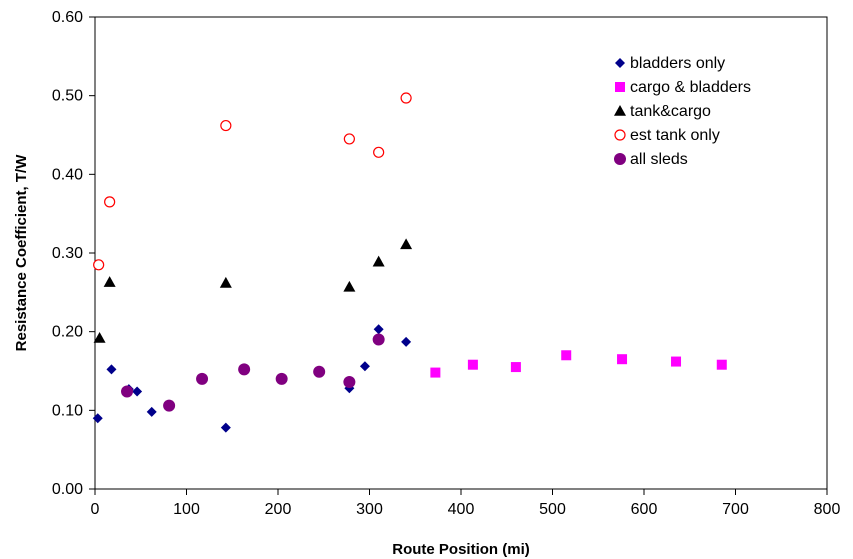 Image resolution: width=853 pixels, height=559 pixels. Describe the element at coordinates (67, 174) in the screenshot. I see `y-tick-label: 0.40` at that location.